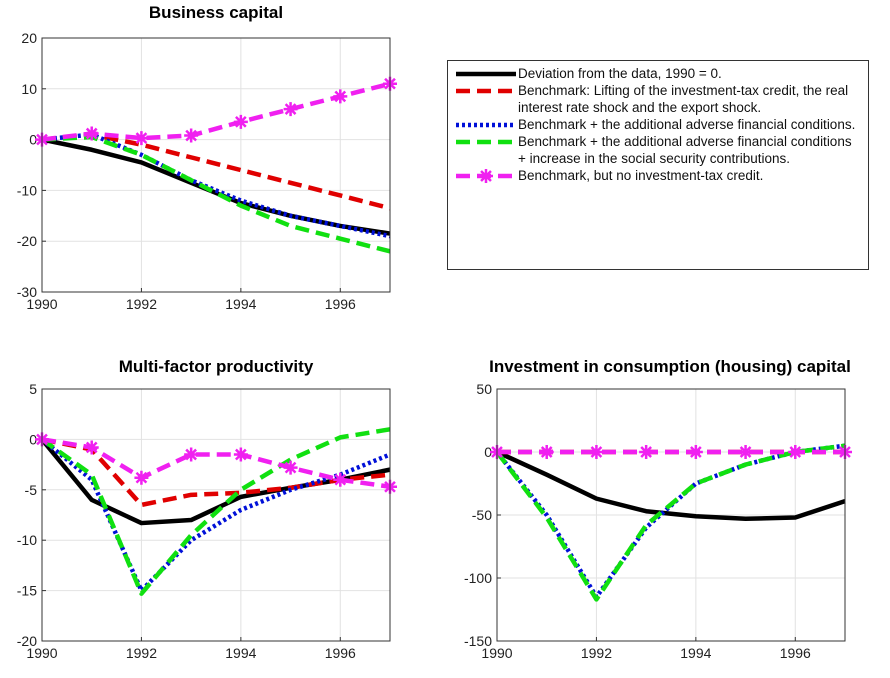 The image size is (890, 678). I want to click on y-tick-label: 5, so click(33, 389).